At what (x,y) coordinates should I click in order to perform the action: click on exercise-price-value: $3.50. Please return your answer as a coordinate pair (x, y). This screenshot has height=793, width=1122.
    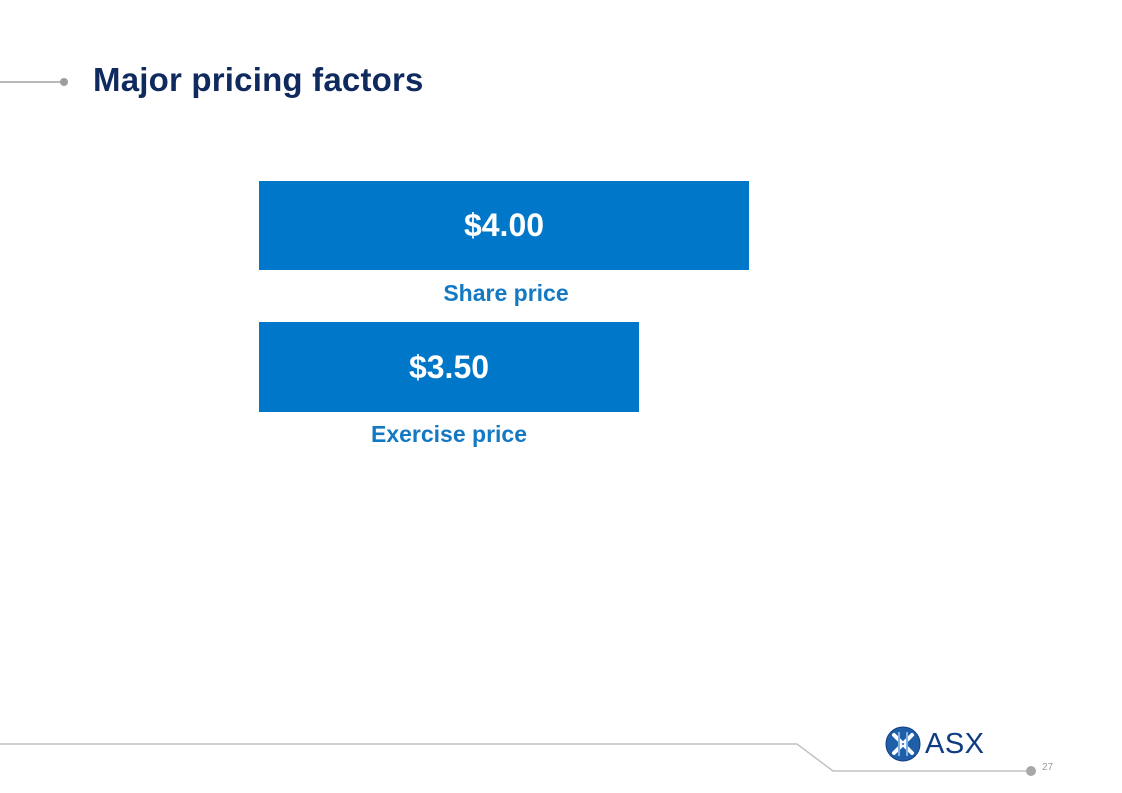
    Looking at the image, I should click on (449, 366).